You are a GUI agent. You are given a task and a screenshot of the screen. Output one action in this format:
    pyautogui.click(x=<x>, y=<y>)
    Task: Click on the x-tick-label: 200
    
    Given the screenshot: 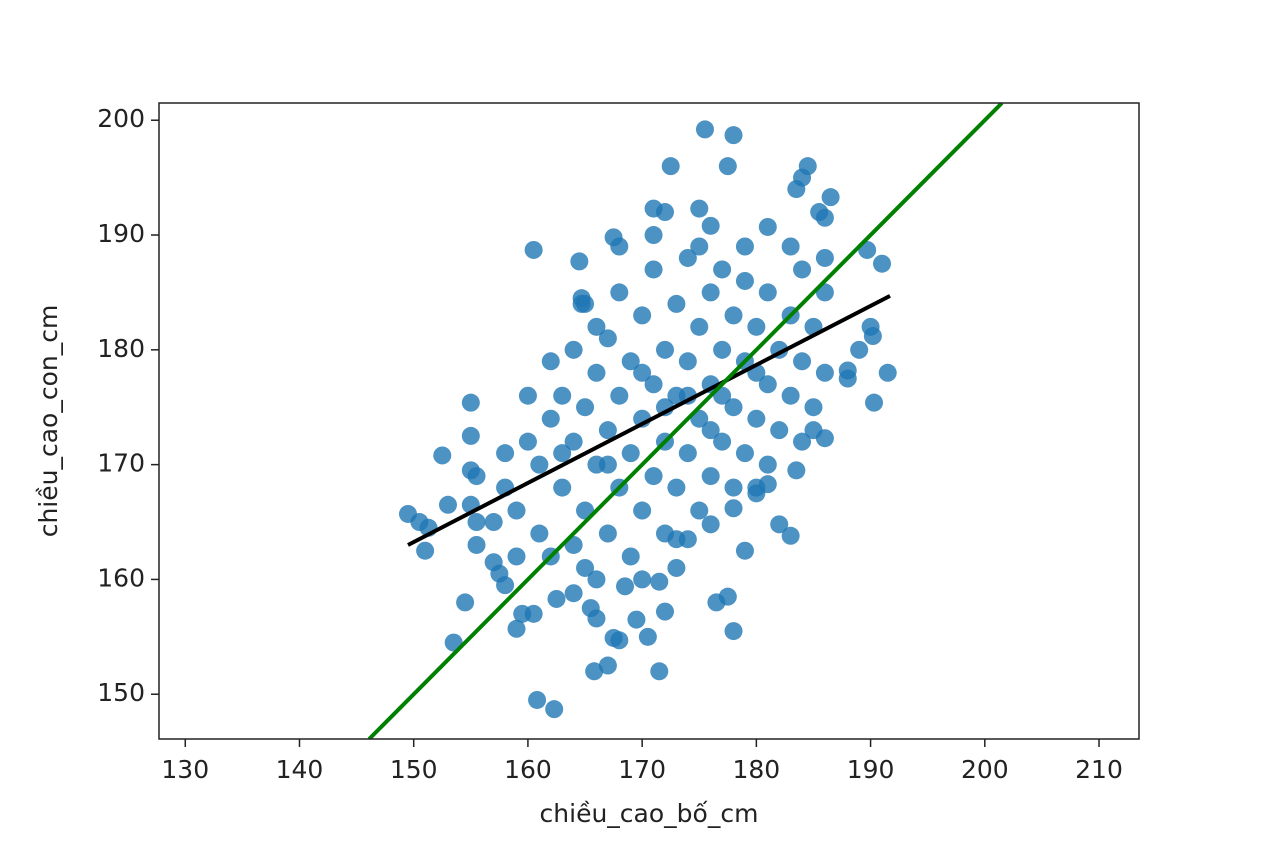 What is the action you would take?
    pyautogui.click(x=985, y=769)
    